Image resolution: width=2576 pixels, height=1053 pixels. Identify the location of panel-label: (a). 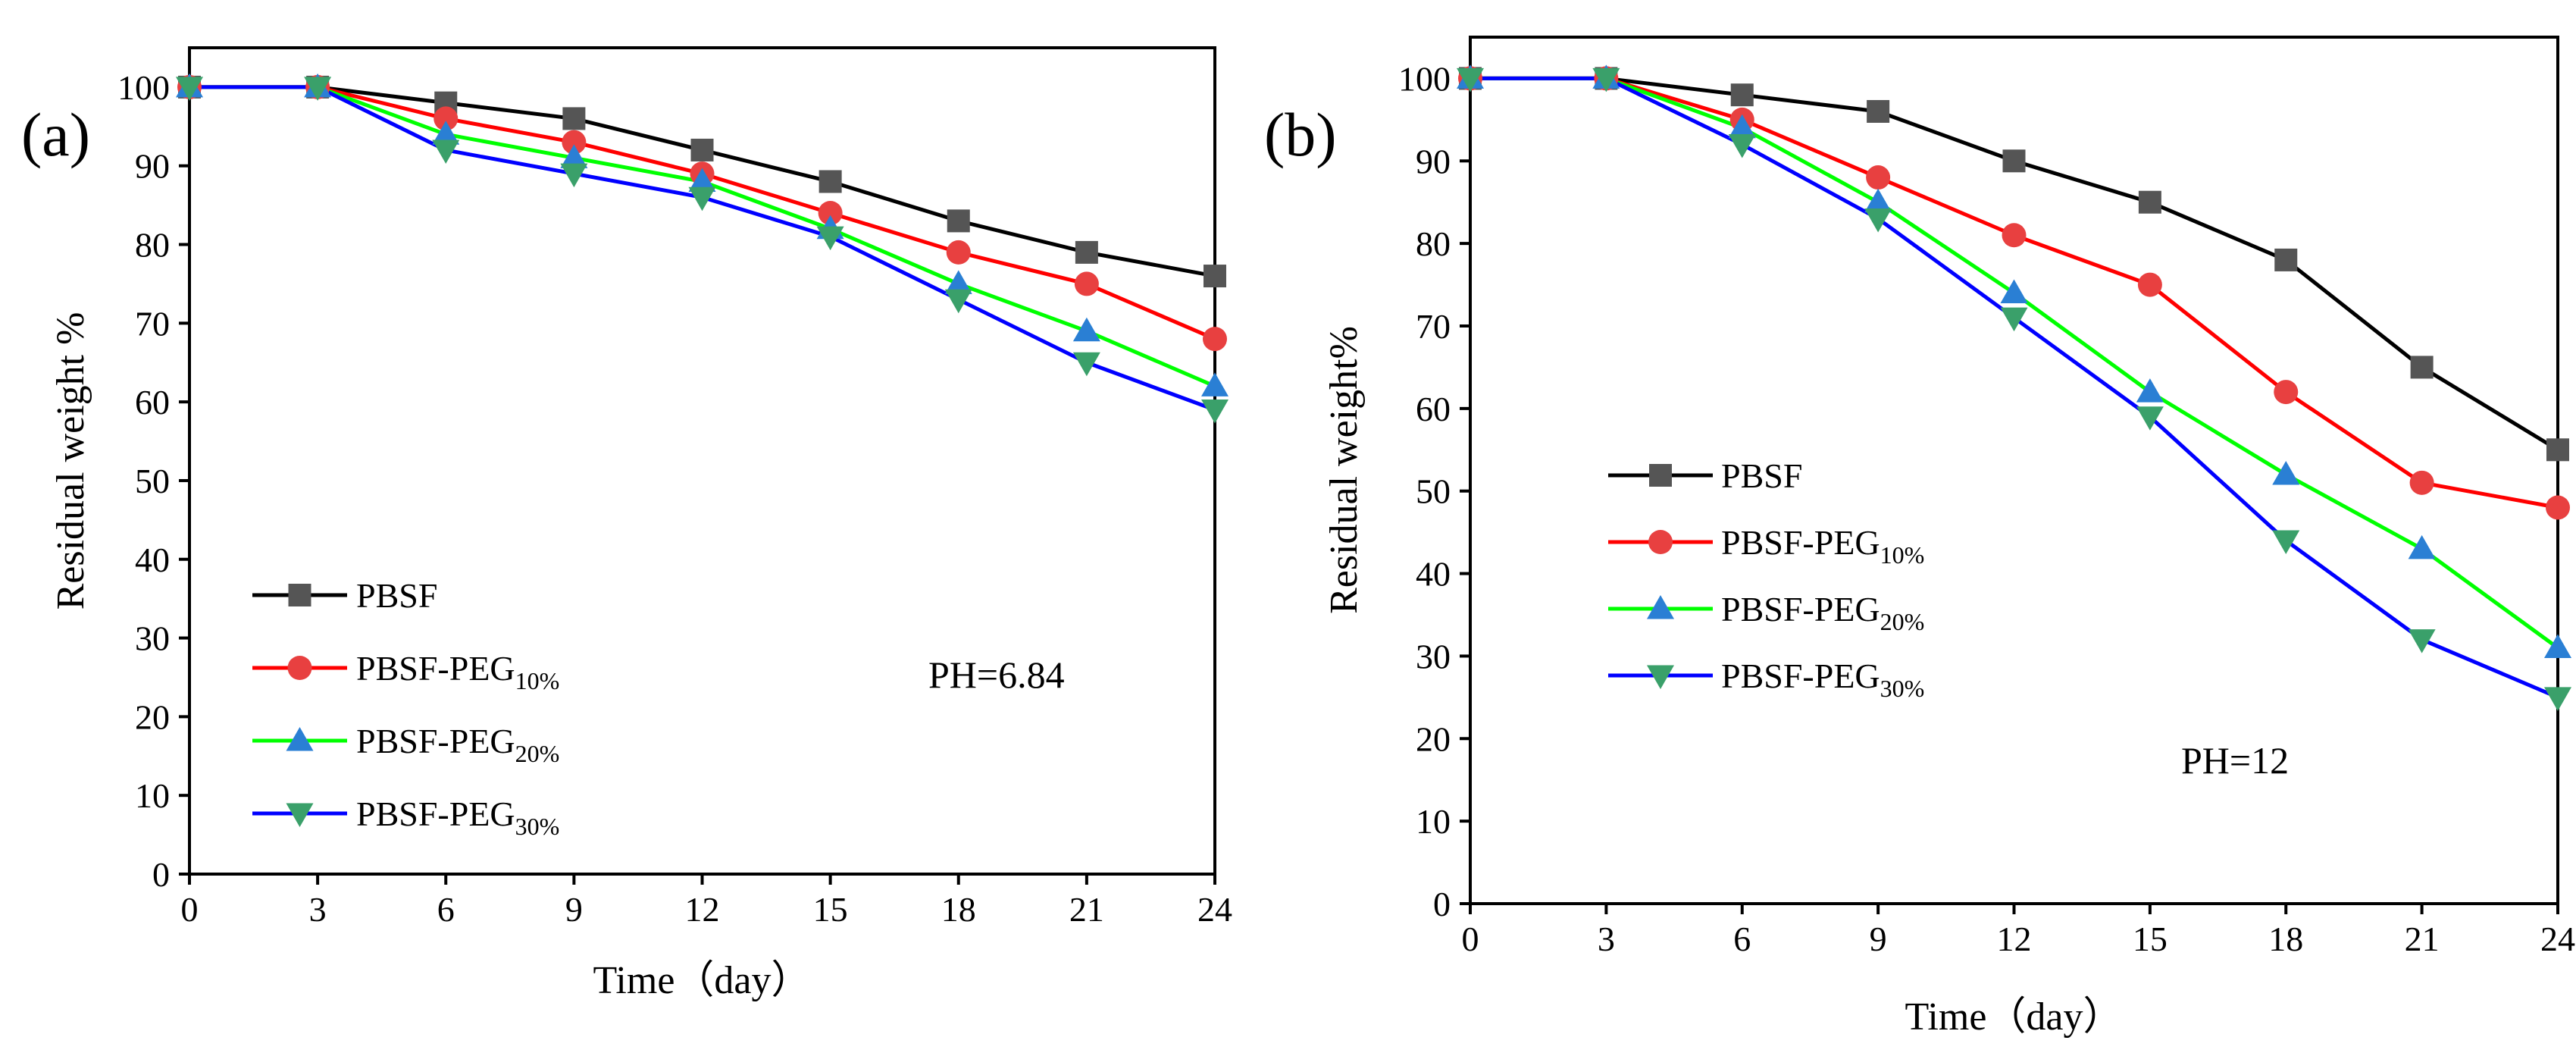
(55, 134).